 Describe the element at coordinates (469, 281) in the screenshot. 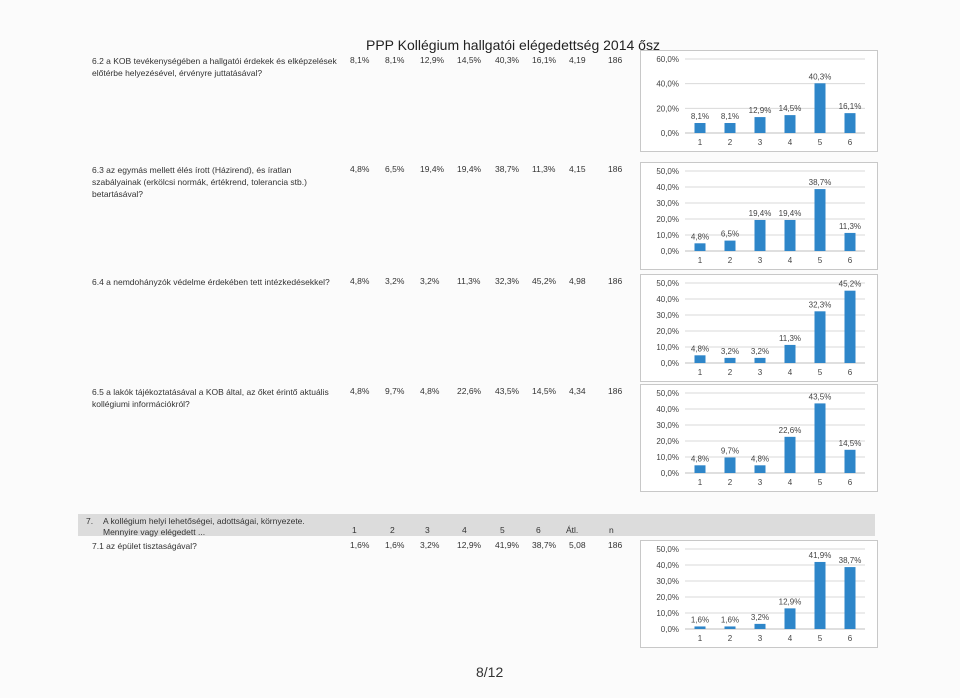

I see `stat-pct-4: 11,3%` at that location.